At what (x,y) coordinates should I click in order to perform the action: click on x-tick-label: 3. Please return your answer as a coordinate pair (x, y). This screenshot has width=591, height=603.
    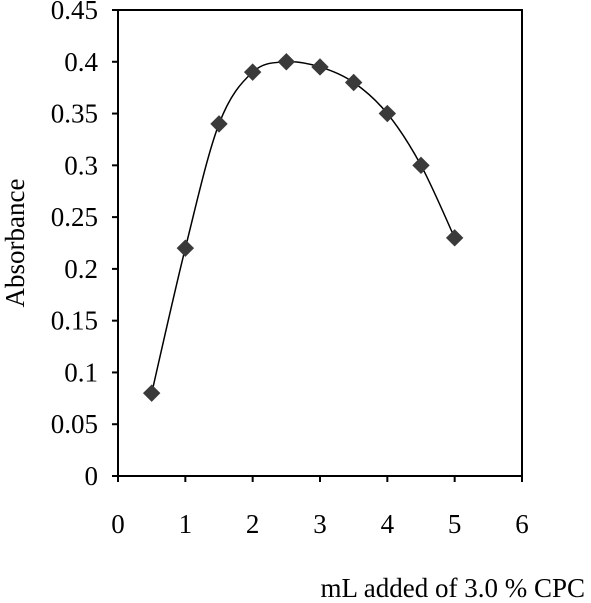
    Looking at the image, I should click on (320, 524).